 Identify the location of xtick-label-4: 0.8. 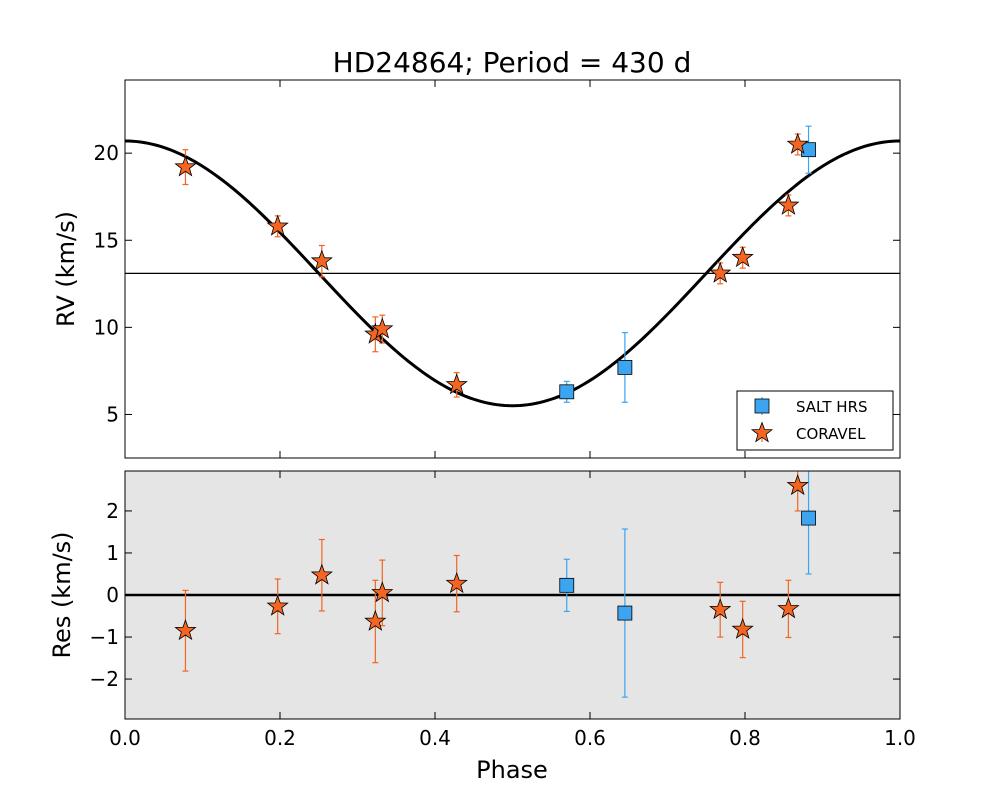
(745, 738).